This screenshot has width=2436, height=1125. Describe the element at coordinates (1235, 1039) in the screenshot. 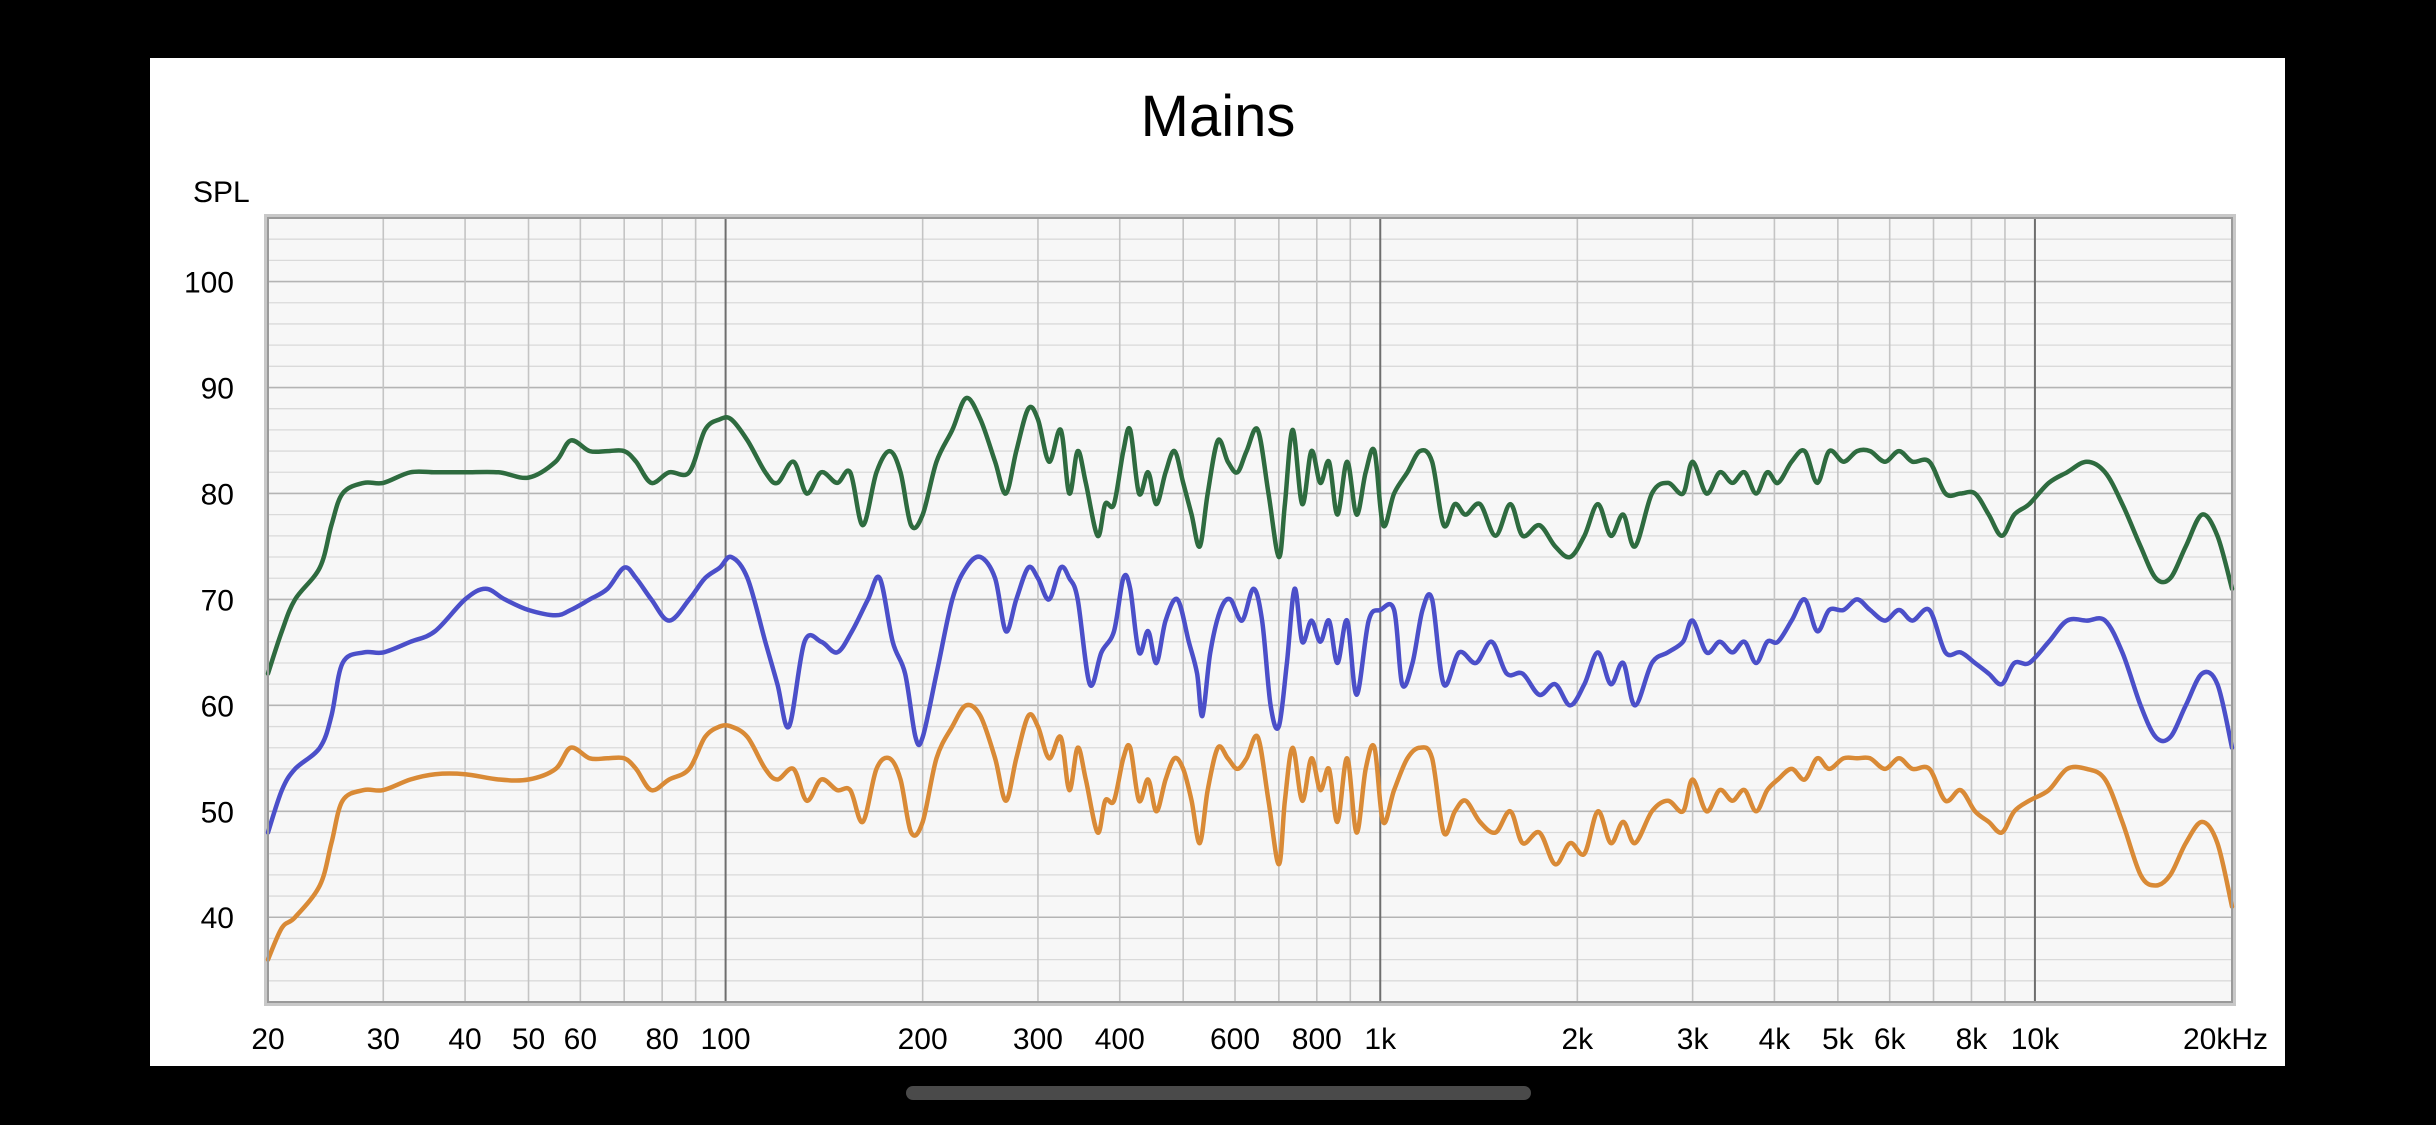

I see `x-tick-label: 600` at that location.